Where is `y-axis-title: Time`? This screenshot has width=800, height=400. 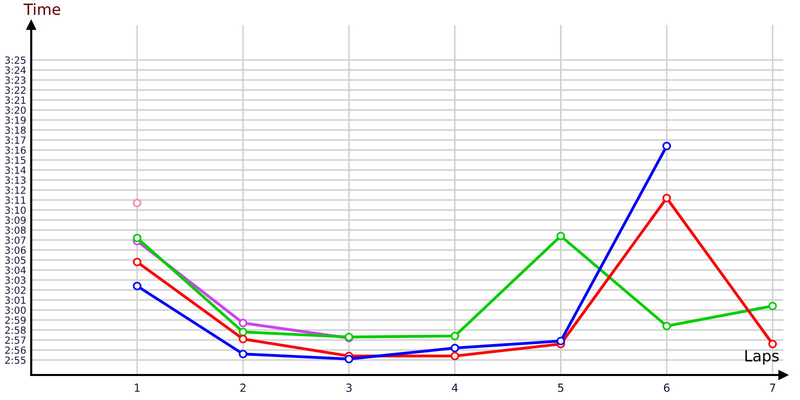 y-axis-title: Time is located at coordinates (42, 9).